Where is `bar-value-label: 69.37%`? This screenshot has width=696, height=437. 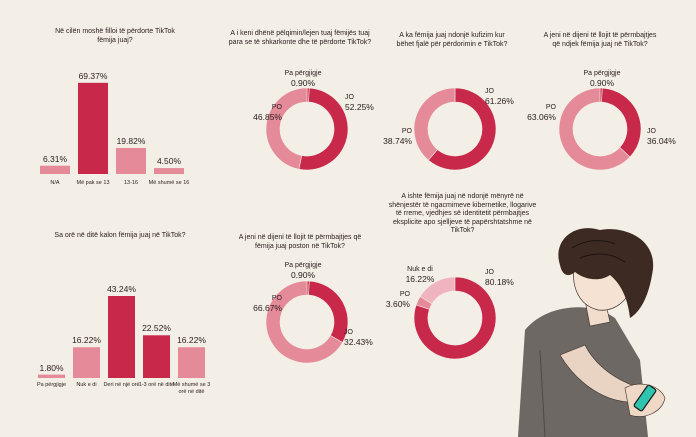
bar-value-label: 69.37% is located at coordinates (93, 75).